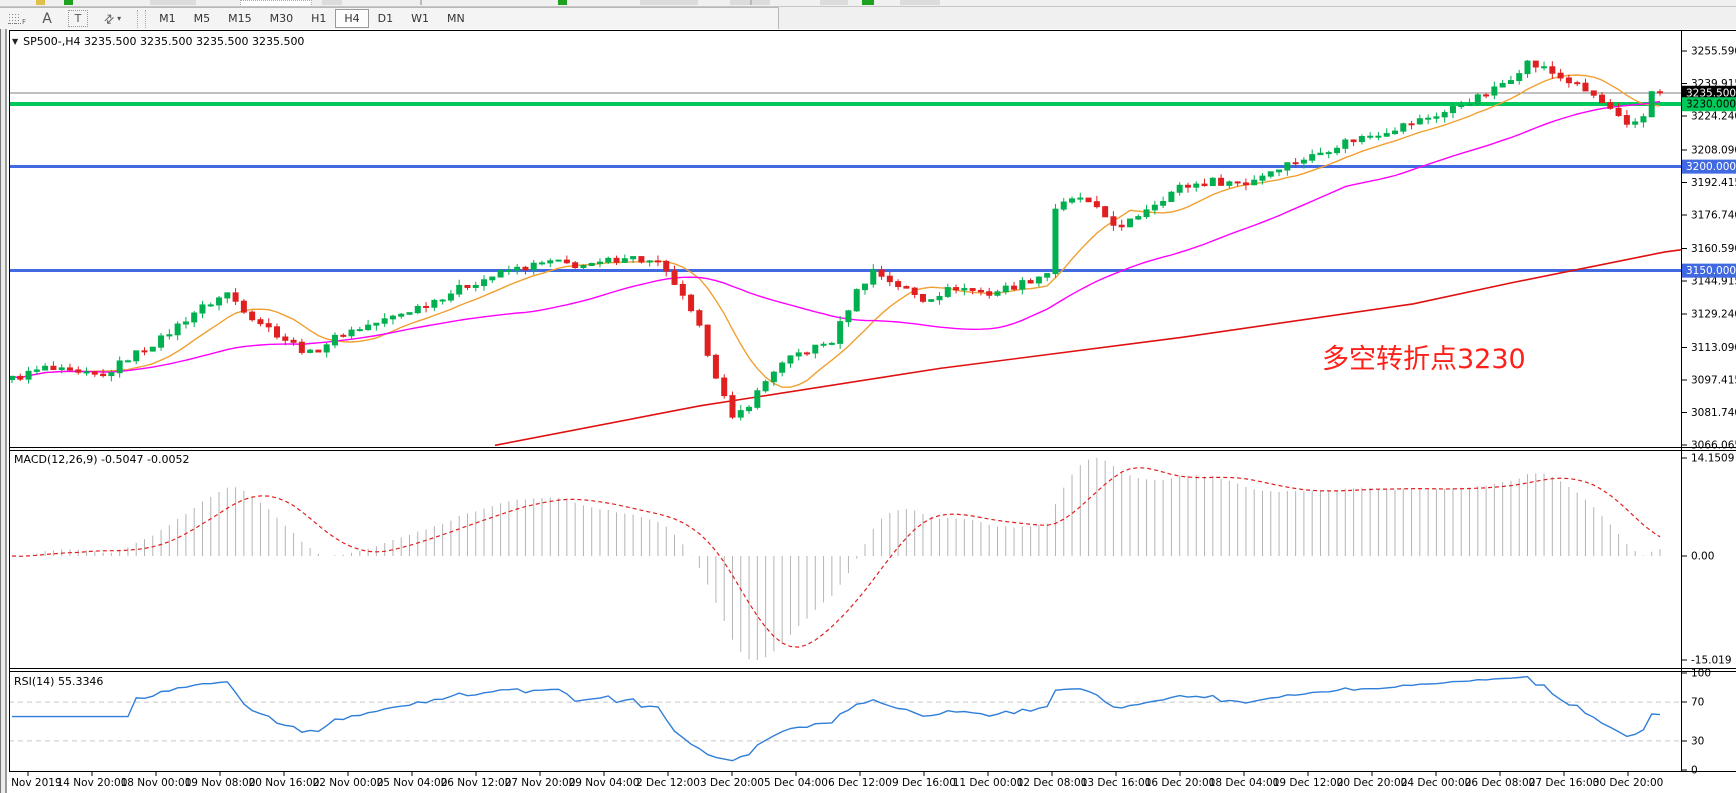 The width and height of the screenshot is (1736, 793). I want to click on textbox-tool-icon: T, so click(78, 19).